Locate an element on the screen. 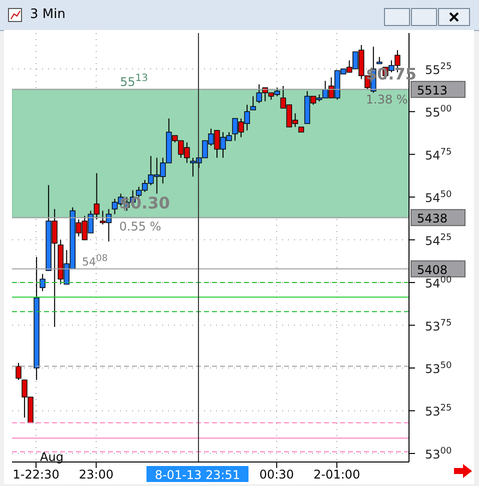  y-tick-label: 53$^{50}$ is located at coordinates (438, 368).